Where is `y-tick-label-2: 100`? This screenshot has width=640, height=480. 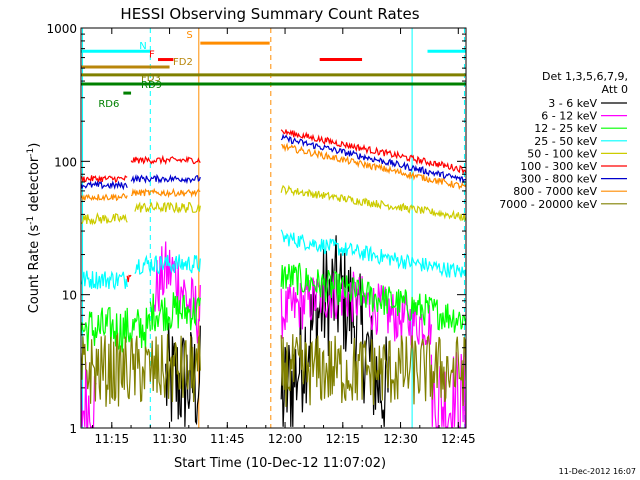
y-tick-label-2: 100 is located at coordinates (65, 162).